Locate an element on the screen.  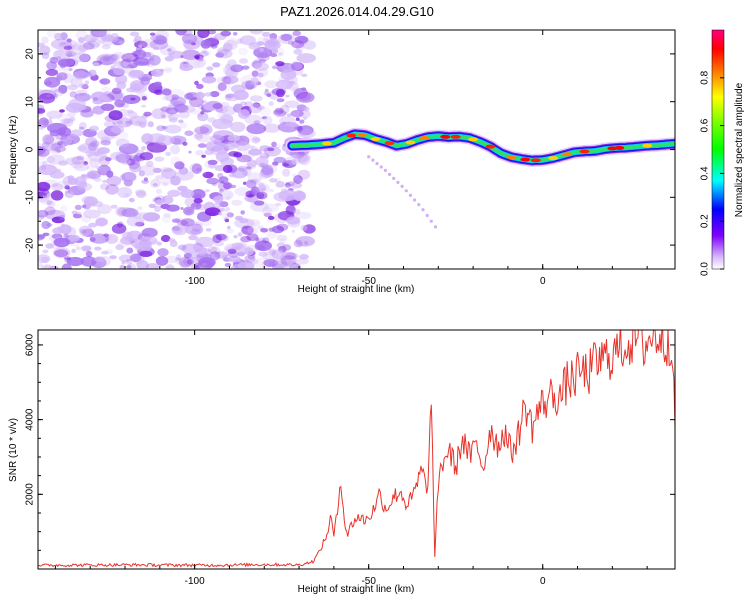
diagonal-trace-point is located at coordinates (398, 182).